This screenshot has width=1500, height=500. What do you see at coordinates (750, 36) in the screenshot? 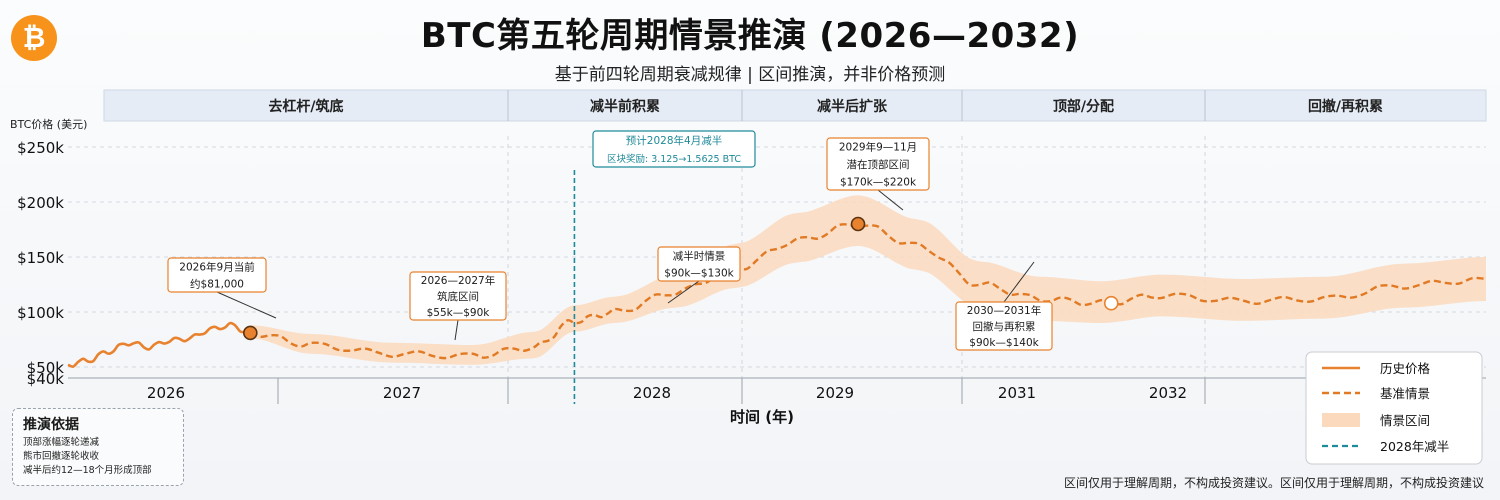
I see `chart-title: BTC第五轮周期情景推演 (2026—2032)` at bounding box center [750, 36].